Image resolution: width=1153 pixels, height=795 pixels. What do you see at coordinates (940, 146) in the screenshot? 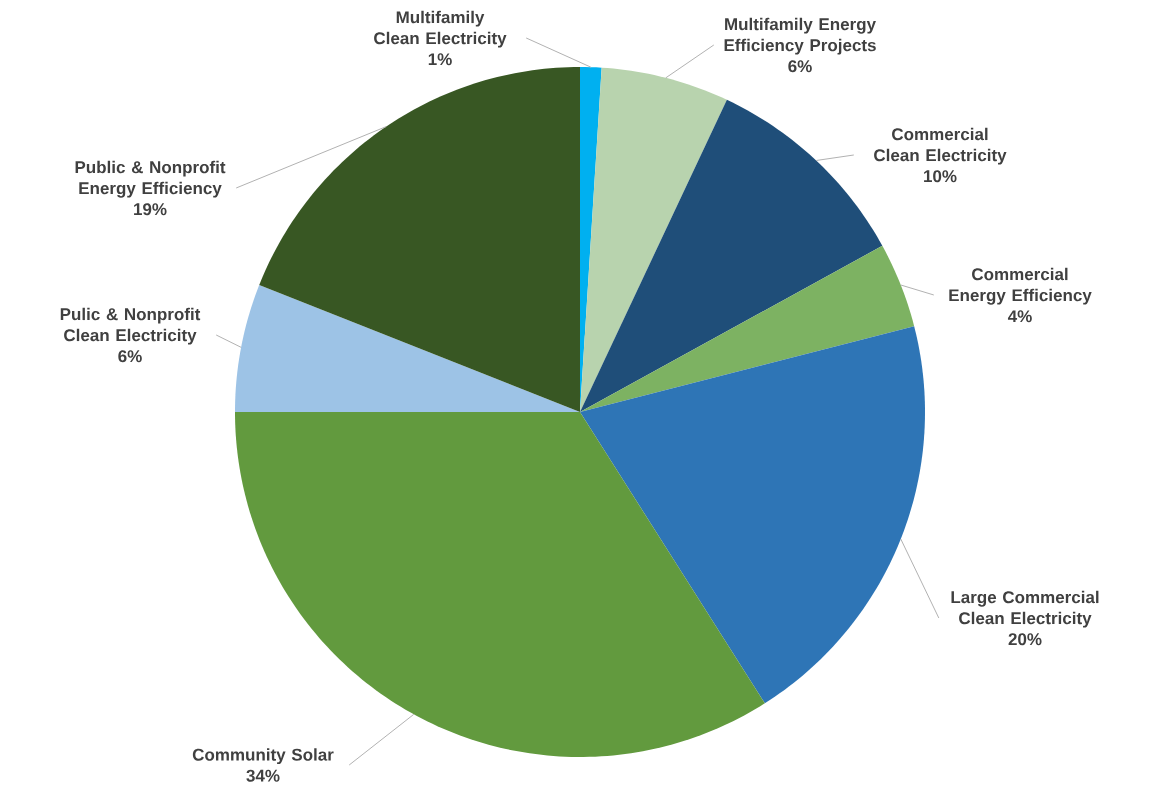
I see `slice-label: Commercial Clean Electricity` at bounding box center [940, 146].